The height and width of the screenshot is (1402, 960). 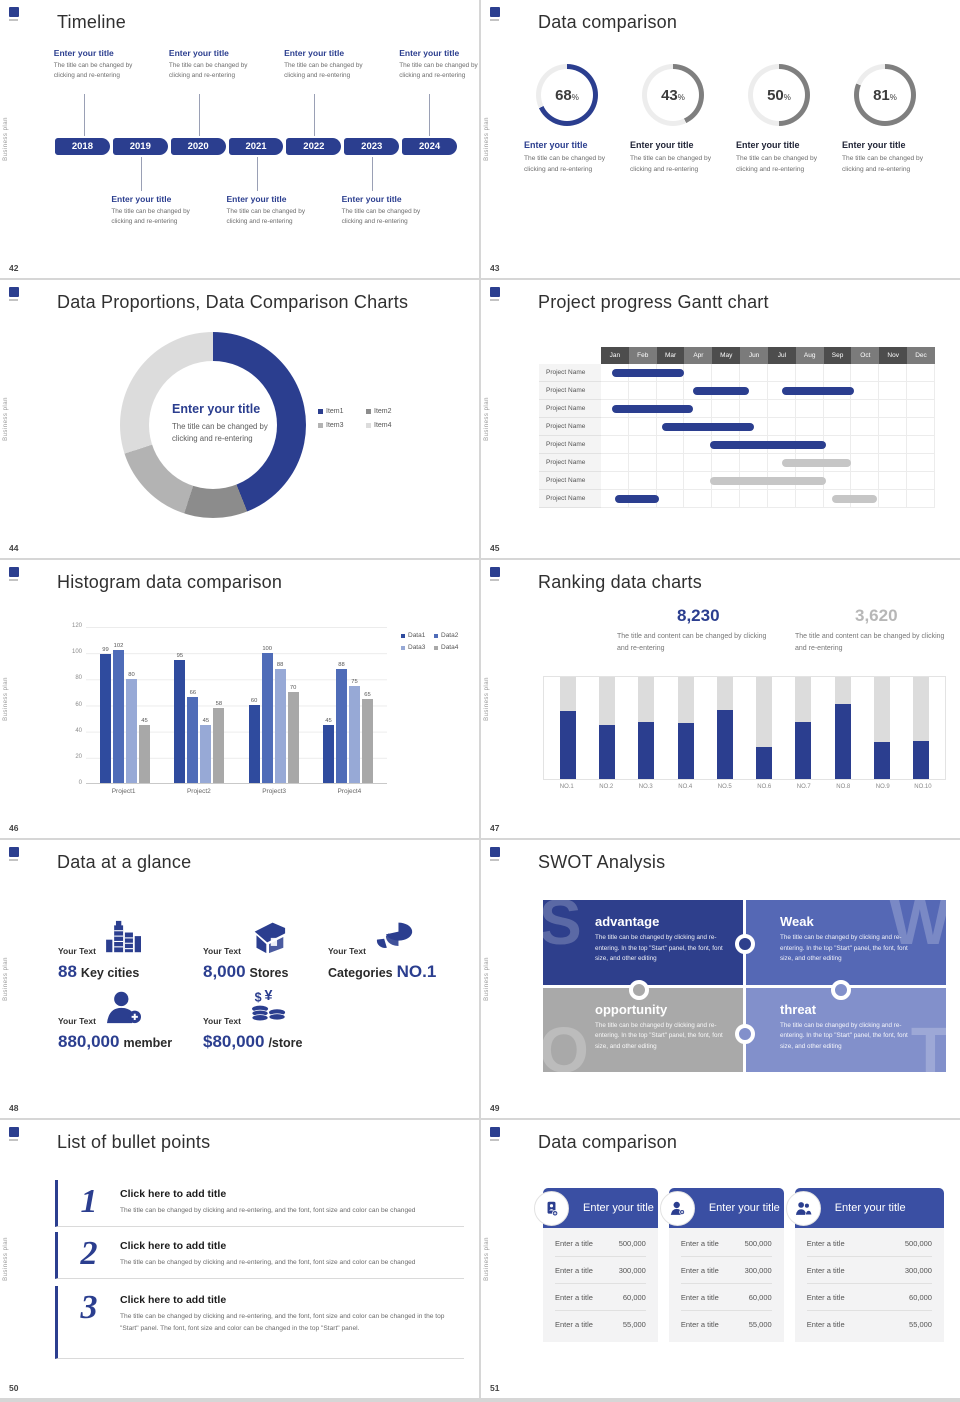 I want to click on bar-group: 95 66 45 58, so click(x=199, y=705).